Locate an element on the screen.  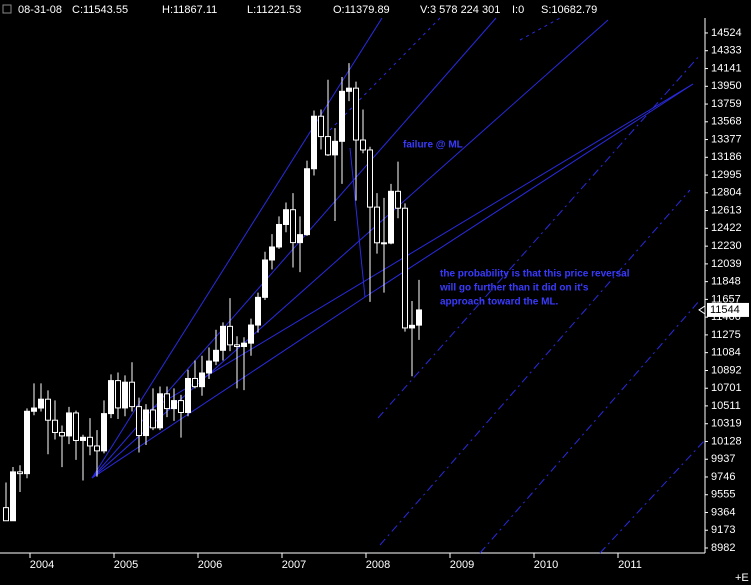
y-tick-label: 12995 is located at coordinates (726, 175).